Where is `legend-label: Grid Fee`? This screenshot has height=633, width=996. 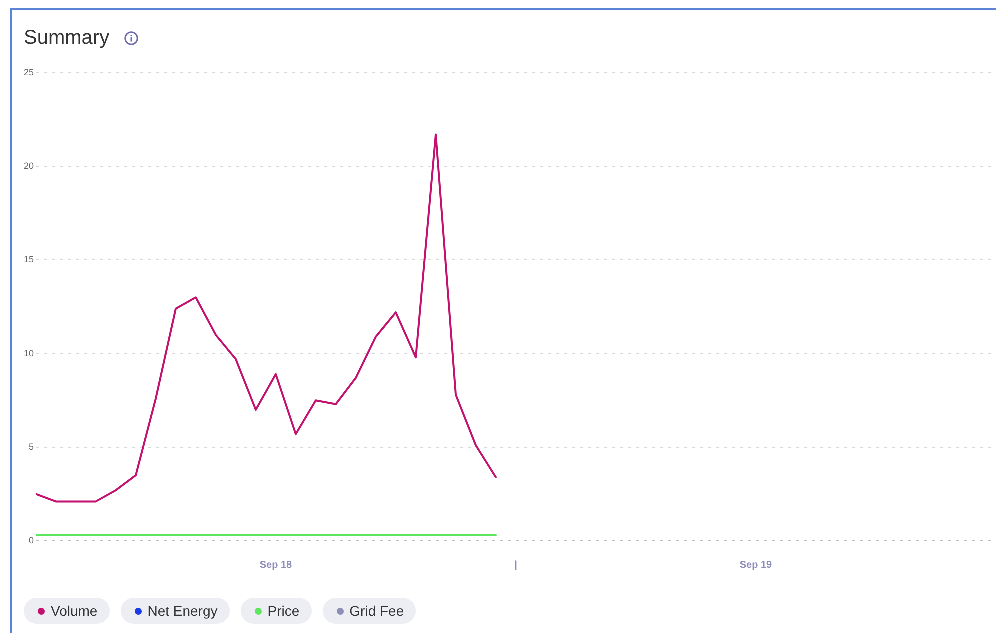
legend-label: Grid Fee is located at coordinates (377, 611).